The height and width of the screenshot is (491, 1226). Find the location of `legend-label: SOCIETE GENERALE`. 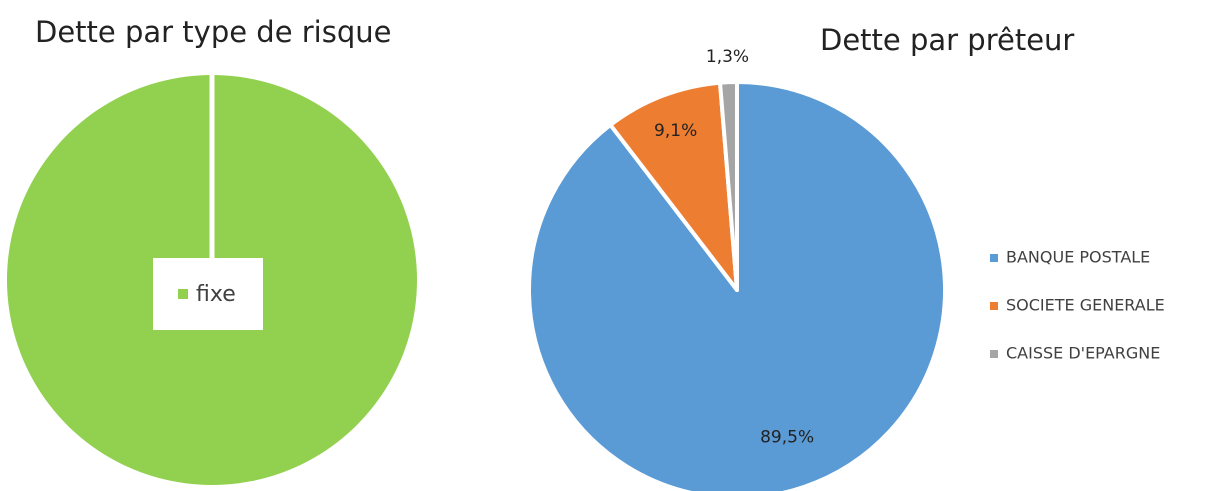

legend-label: SOCIETE GENERALE is located at coordinates (1085, 305).